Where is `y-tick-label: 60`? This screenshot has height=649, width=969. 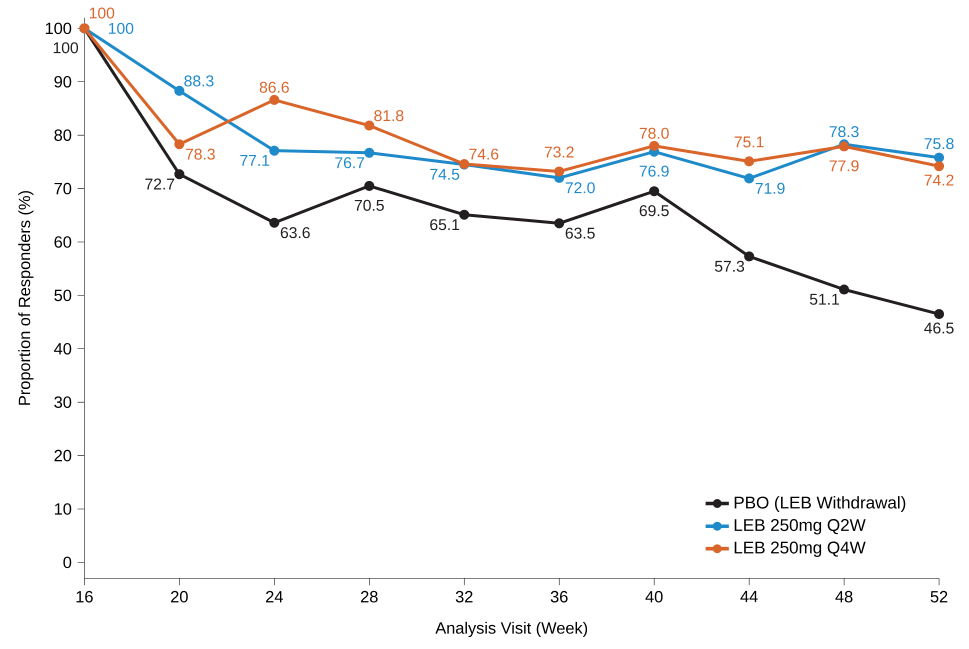
y-tick-label: 60 is located at coordinates (63, 242).